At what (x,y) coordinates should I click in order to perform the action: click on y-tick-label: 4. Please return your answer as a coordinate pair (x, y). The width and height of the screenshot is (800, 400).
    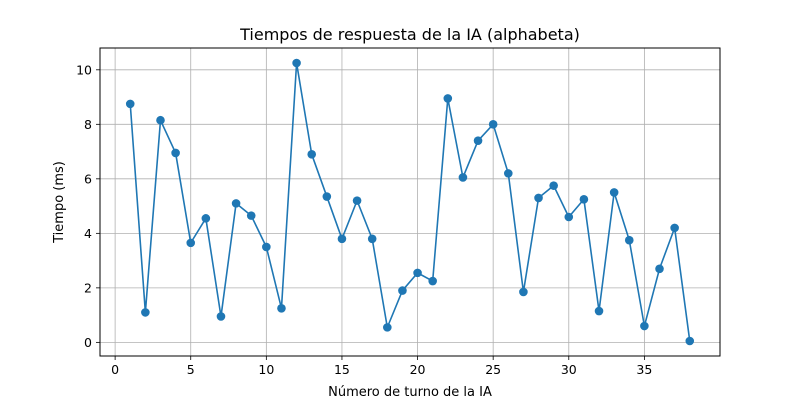
    Looking at the image, I should click on (88, 233).